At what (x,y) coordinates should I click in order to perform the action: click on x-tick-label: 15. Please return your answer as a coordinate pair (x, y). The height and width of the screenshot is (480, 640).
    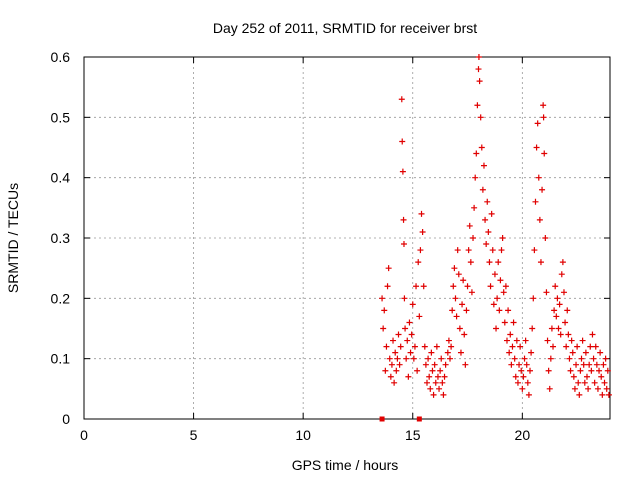
    Looking at the image, I should click on (413, 435).